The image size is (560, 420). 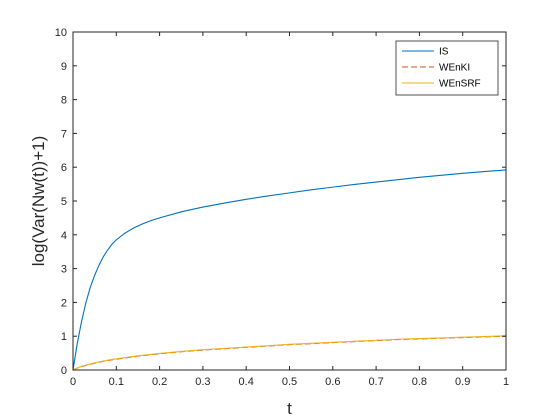 I want to click on x-tick-label: 0.8, so click(x=419, y=382).